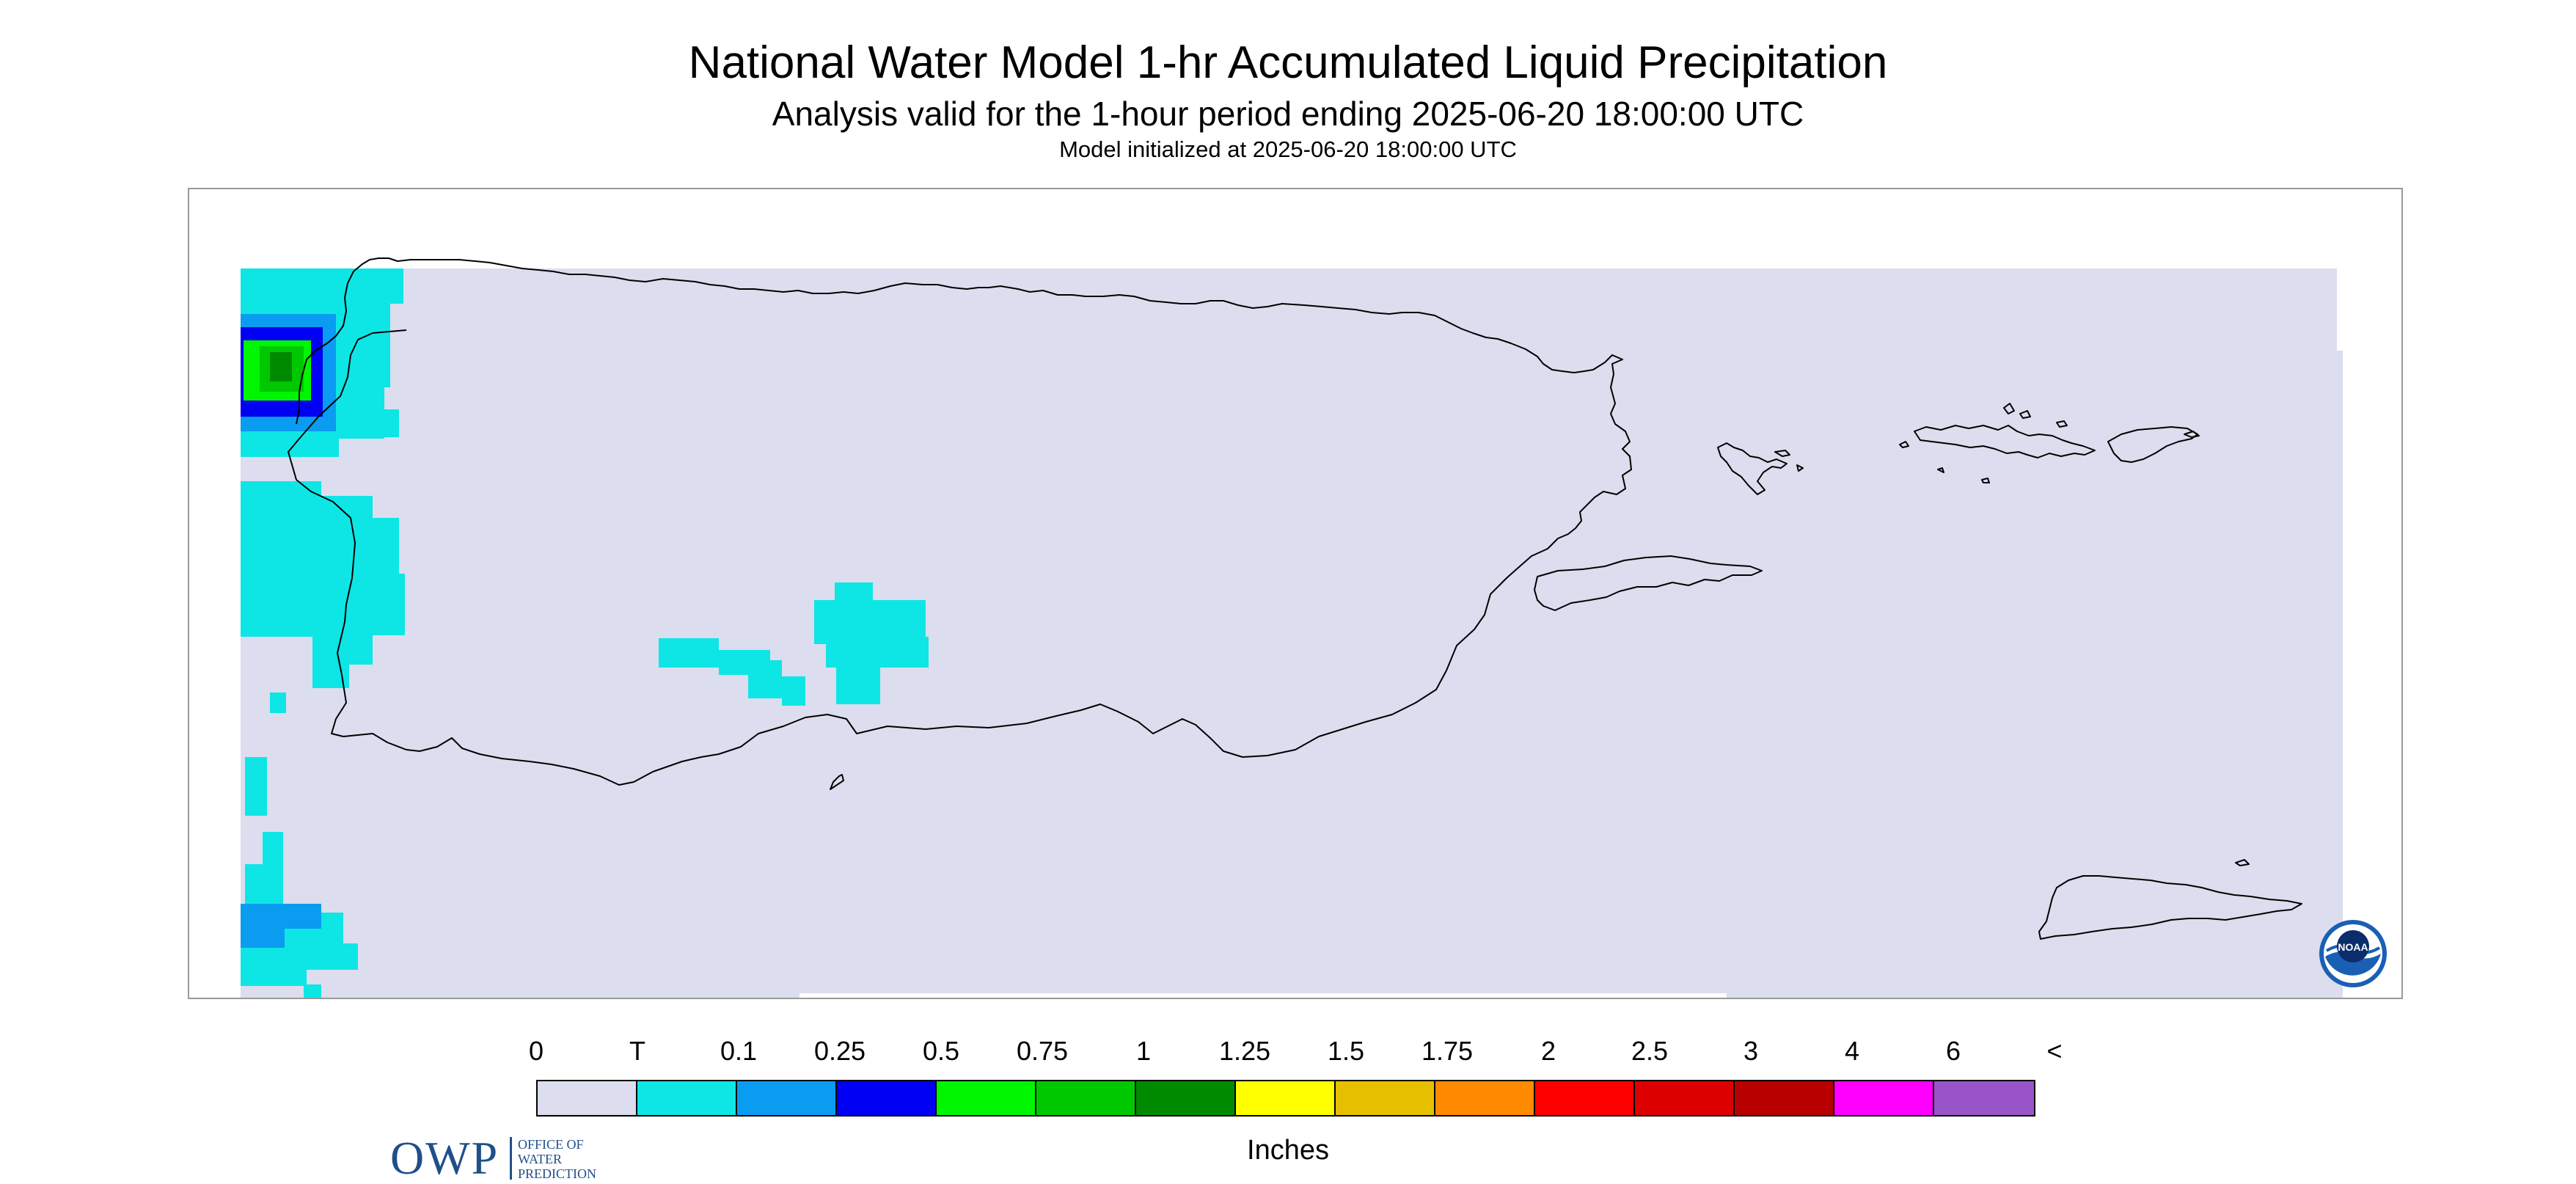 Image resolution: width=2576 pixels, height=1184 pixels. Describe the element at coordinates (1953, 1051) in the screenshot. I see `legend-label: 6` at that location.